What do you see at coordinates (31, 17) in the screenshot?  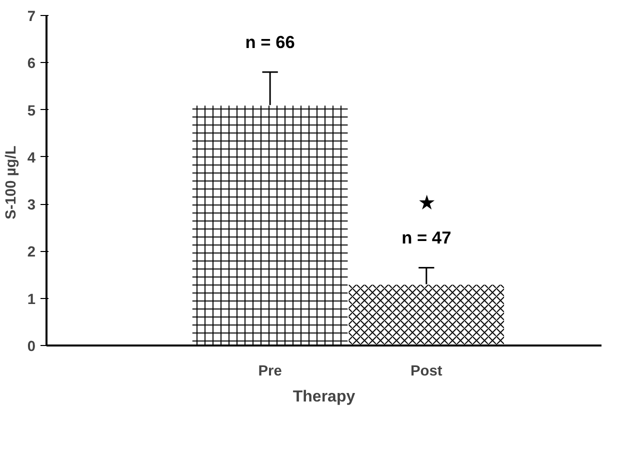 I see `y-tick-label: 7` at bounding box center [31, 17].